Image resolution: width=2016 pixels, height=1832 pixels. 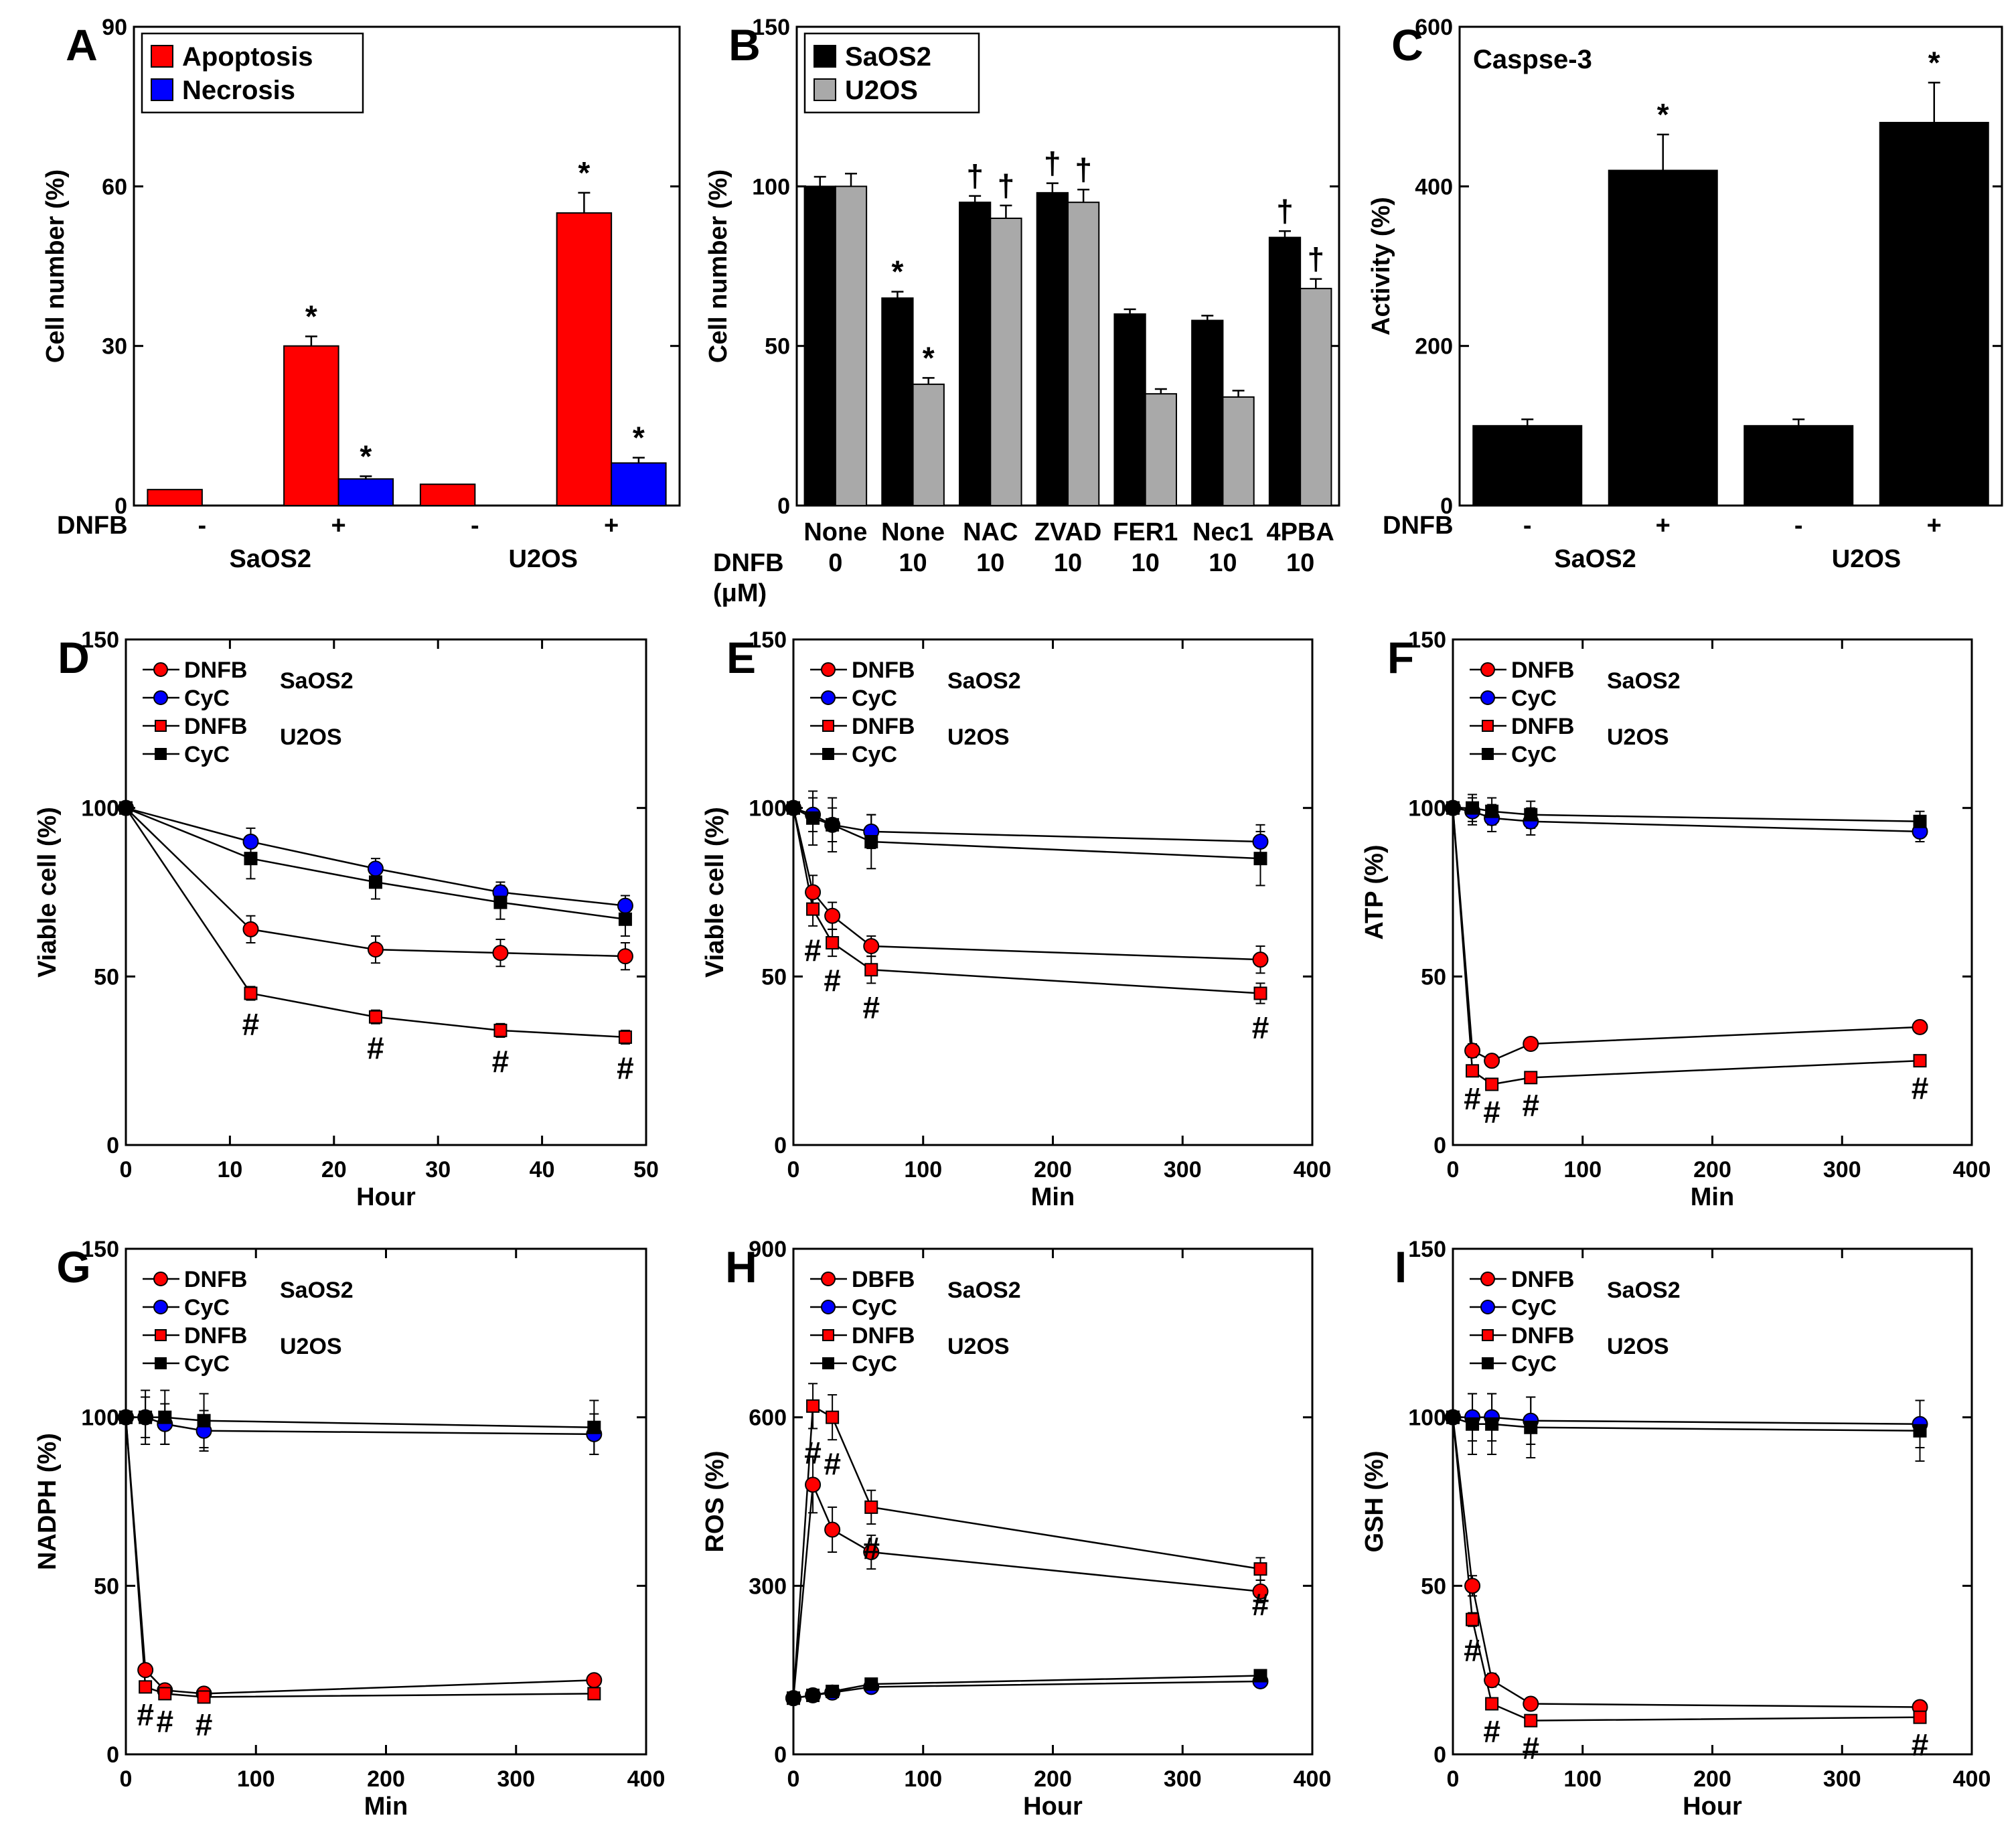 What do you see at coordinates (1427, 1249) in the screenshot?
I see `panel-i-ytick-label-3: 150` at bounding box center [1427, 1249].